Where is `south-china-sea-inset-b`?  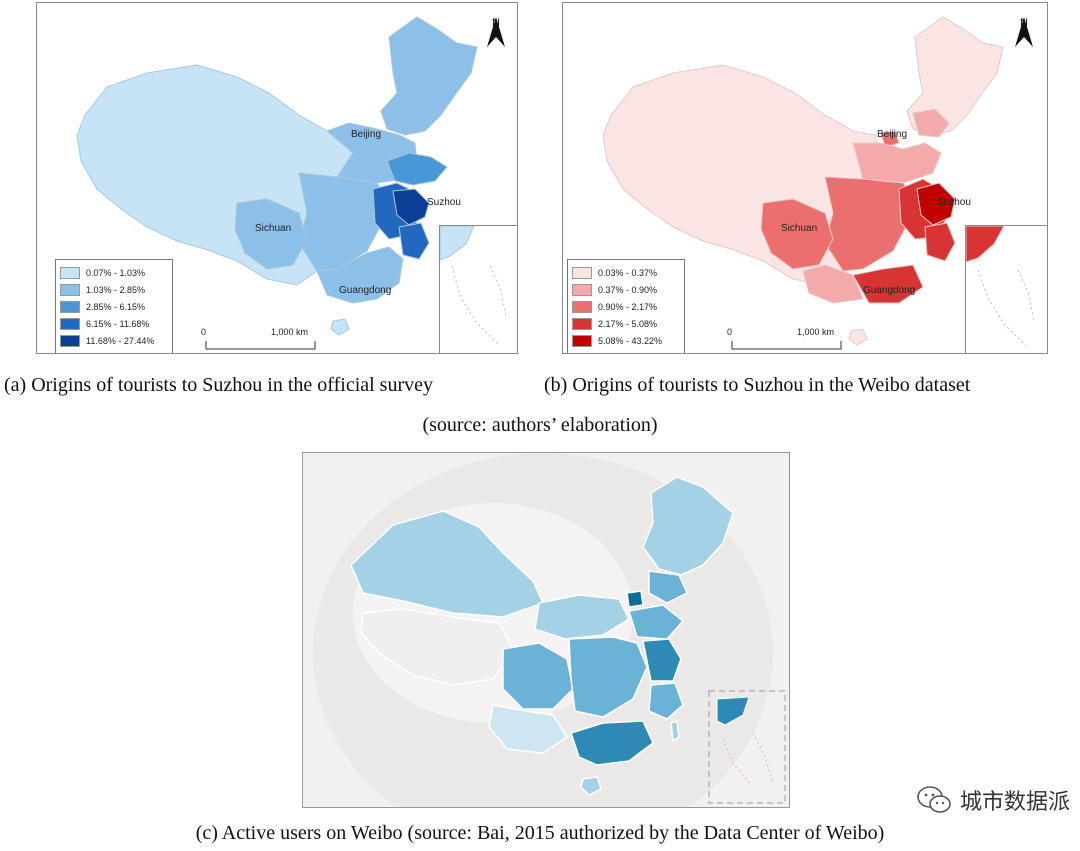
south-china-sea-inset-b is located at coordinates (1006, 289).